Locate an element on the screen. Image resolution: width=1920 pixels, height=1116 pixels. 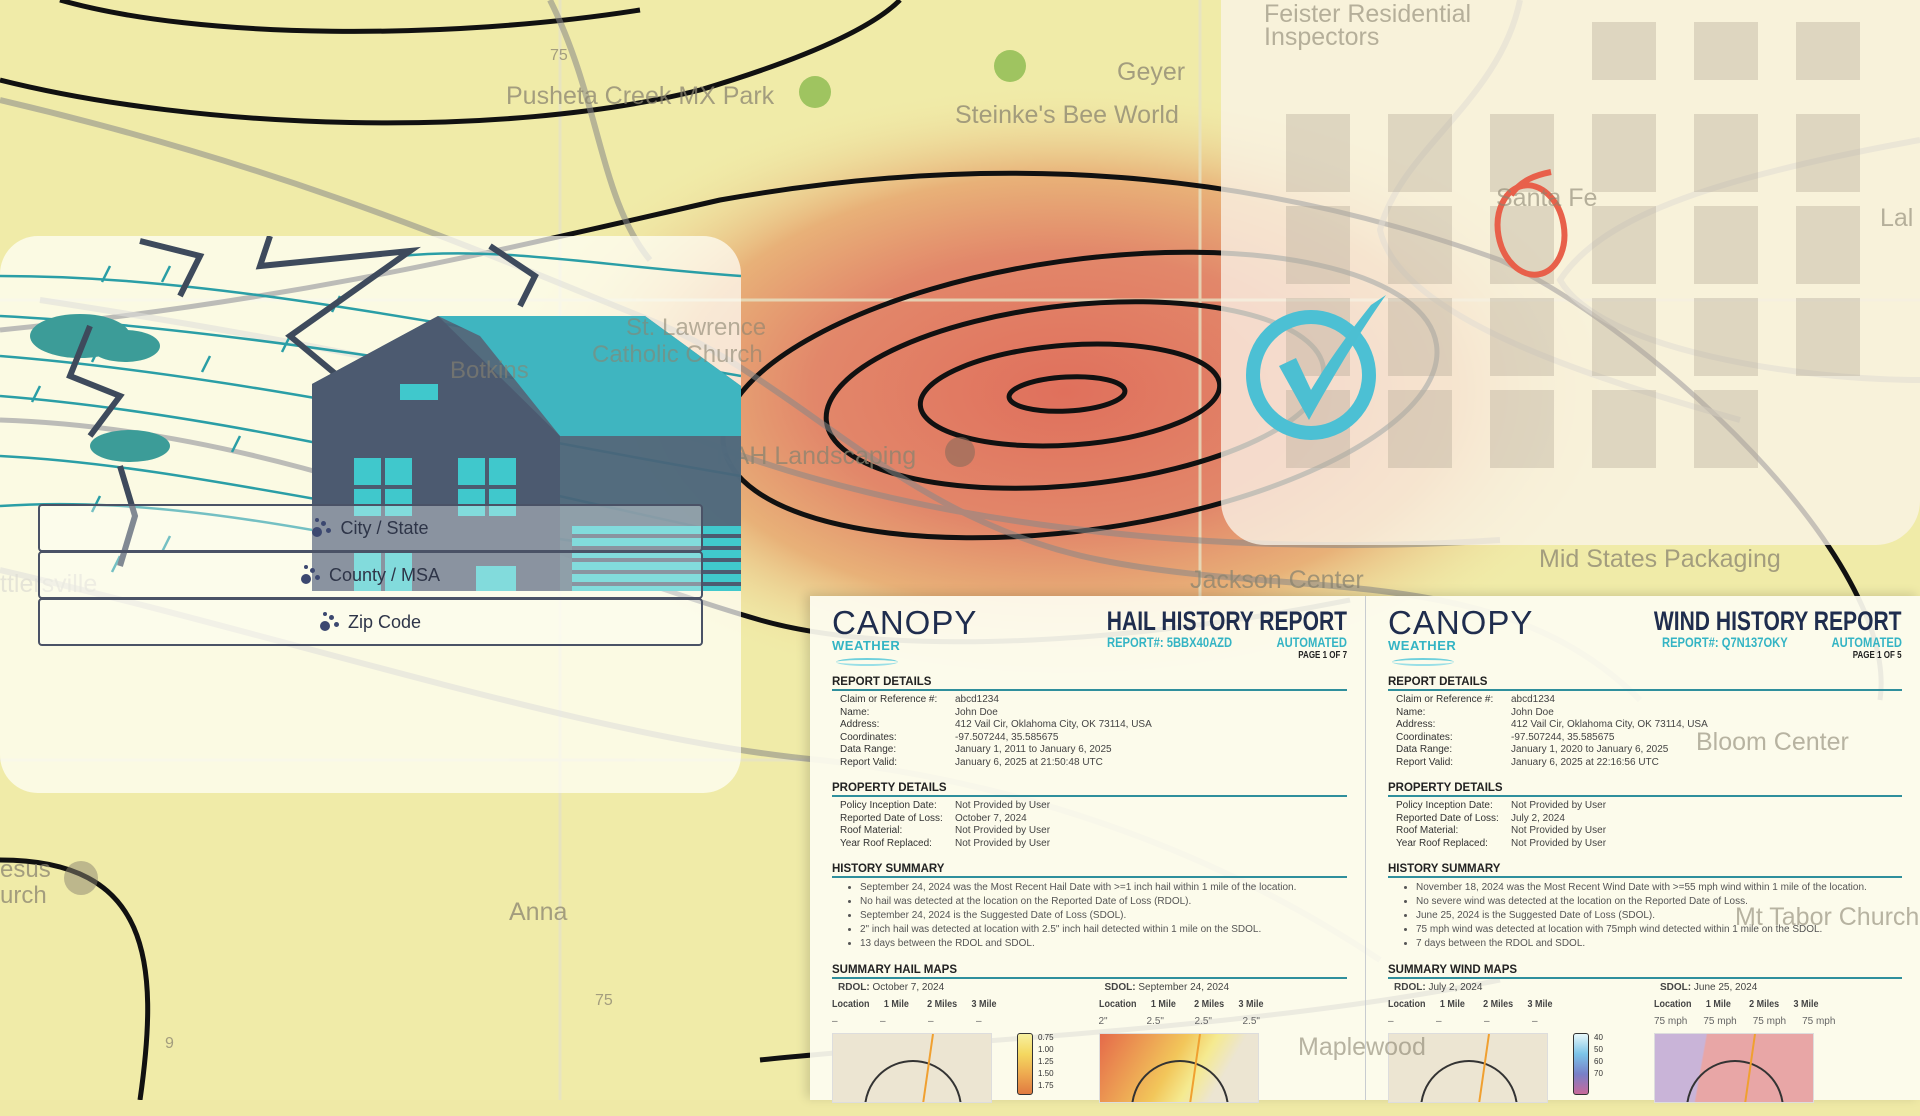
detail-row: Reported Date of Loss: July 2, 2024 is located at coordinates (1645, 819).